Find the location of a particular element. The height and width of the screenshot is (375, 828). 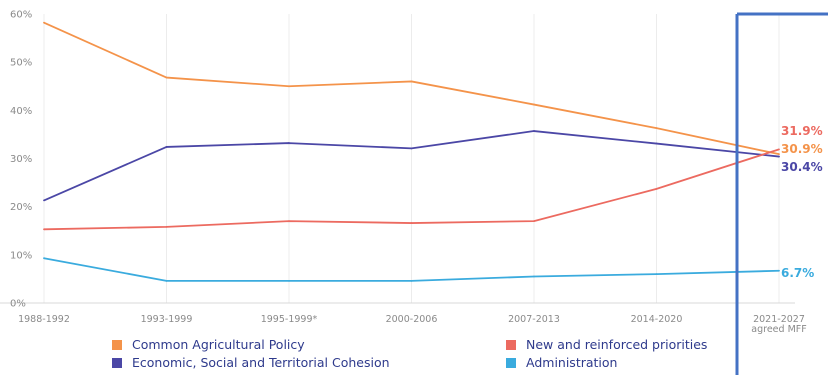

x-tick-label: 2021-2027 is located at coordinates (779, 319).